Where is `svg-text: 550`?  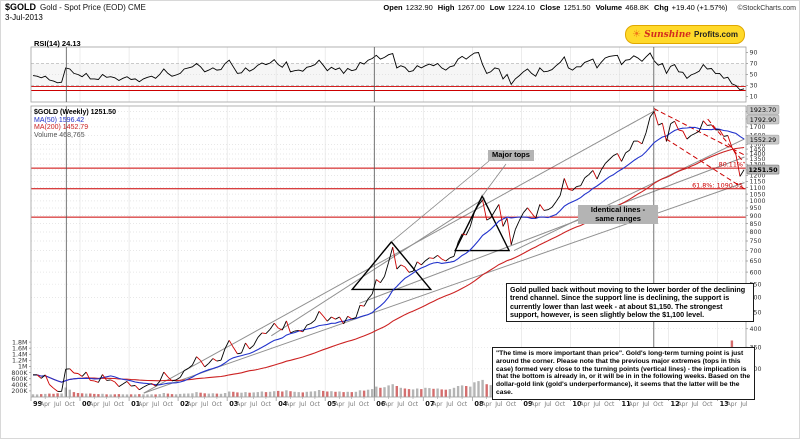 svg-text: 550 is located at coordinates (756, 284).